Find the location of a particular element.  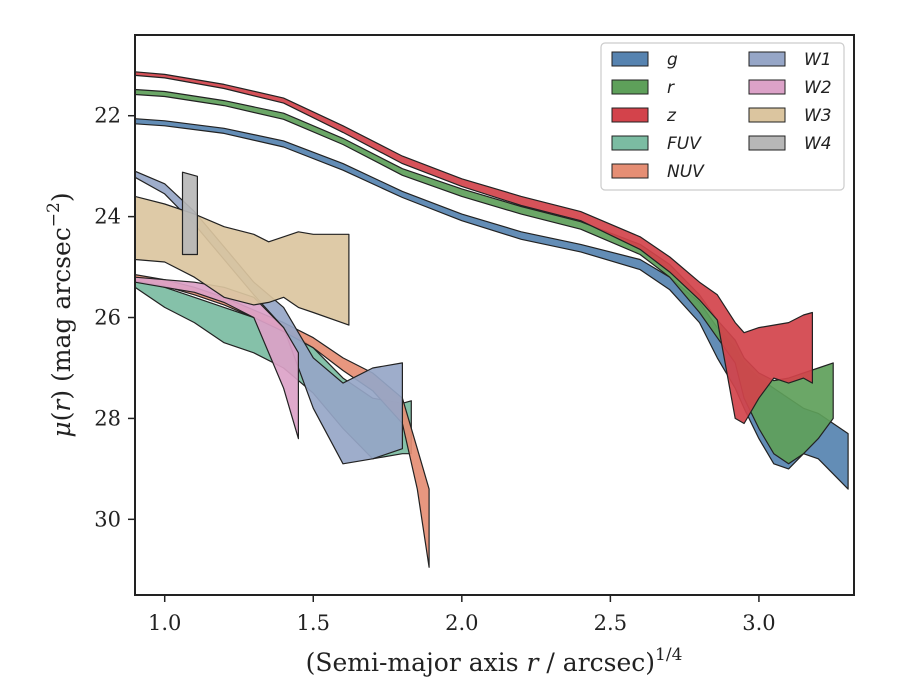

legend-label-g: g is located at coordinates (672, 60).